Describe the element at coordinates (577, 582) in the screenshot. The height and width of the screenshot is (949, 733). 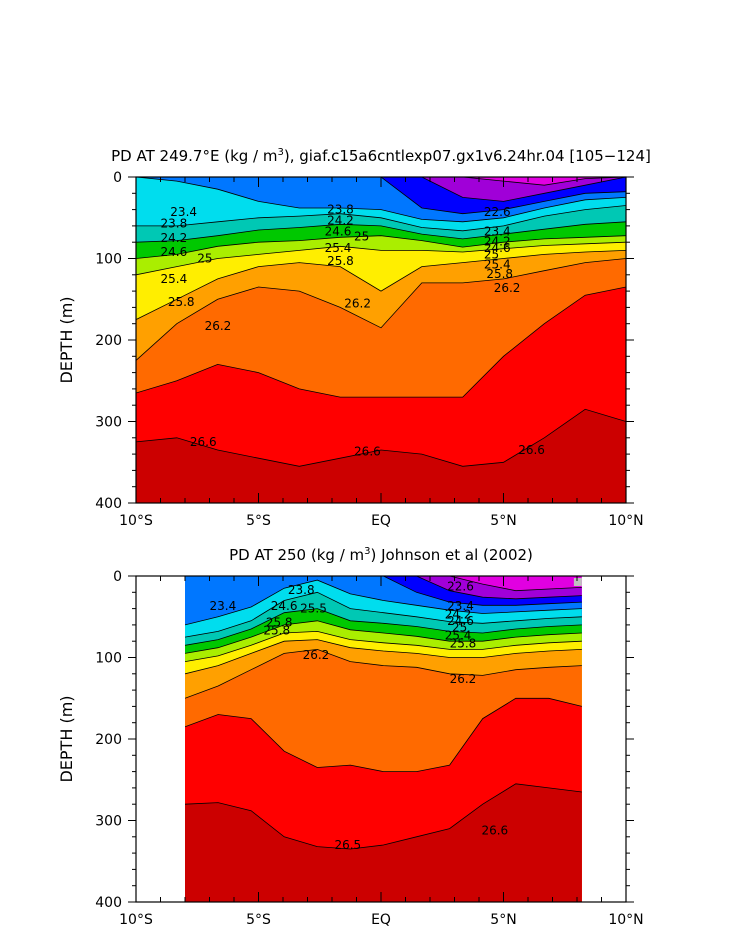
I see `missing-data-patch` at that location.